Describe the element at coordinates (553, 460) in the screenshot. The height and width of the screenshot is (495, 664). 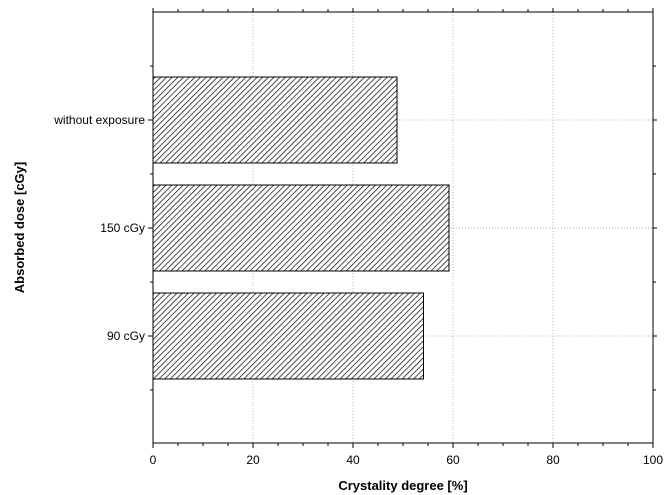
I see `x-tick-label: 80` at that location.